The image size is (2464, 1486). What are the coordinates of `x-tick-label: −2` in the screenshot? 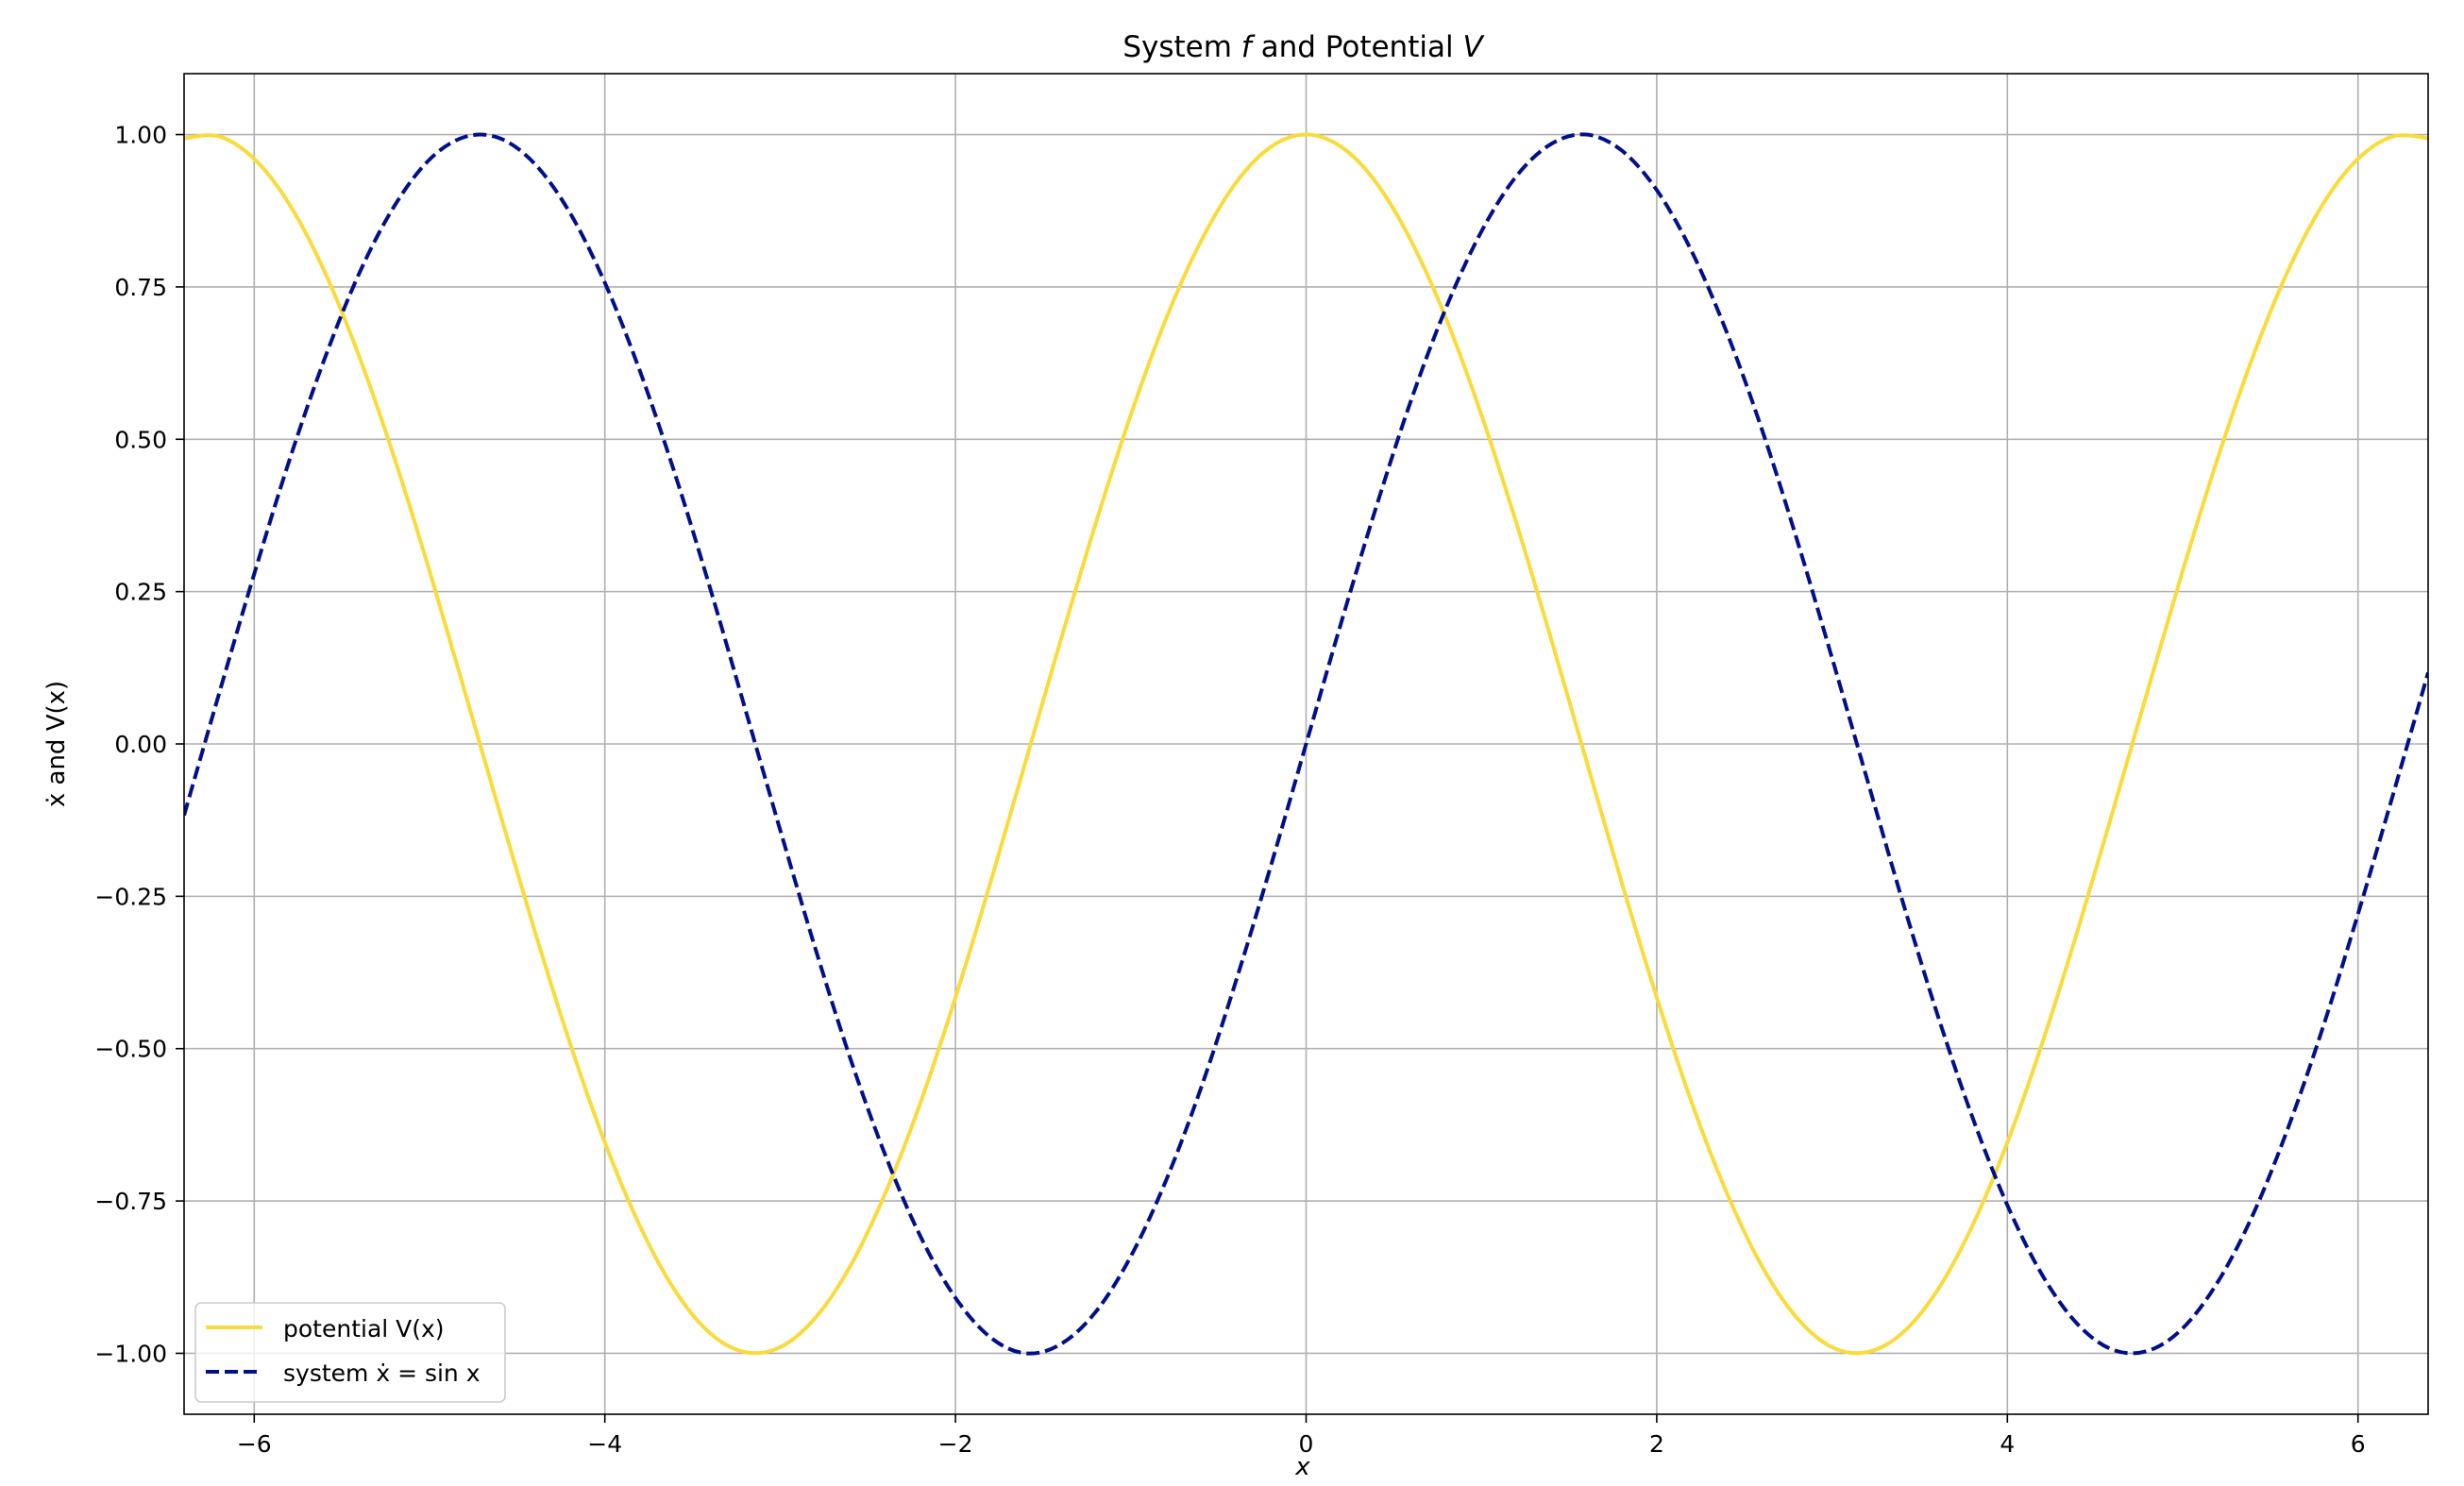 It's located at (955, 1444).